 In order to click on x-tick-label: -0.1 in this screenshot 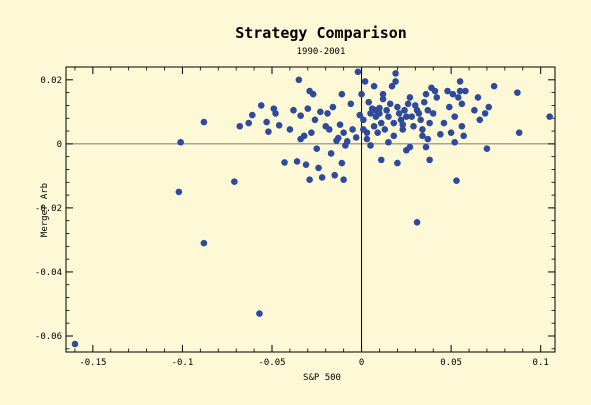, I will do `click(183, 363)`.